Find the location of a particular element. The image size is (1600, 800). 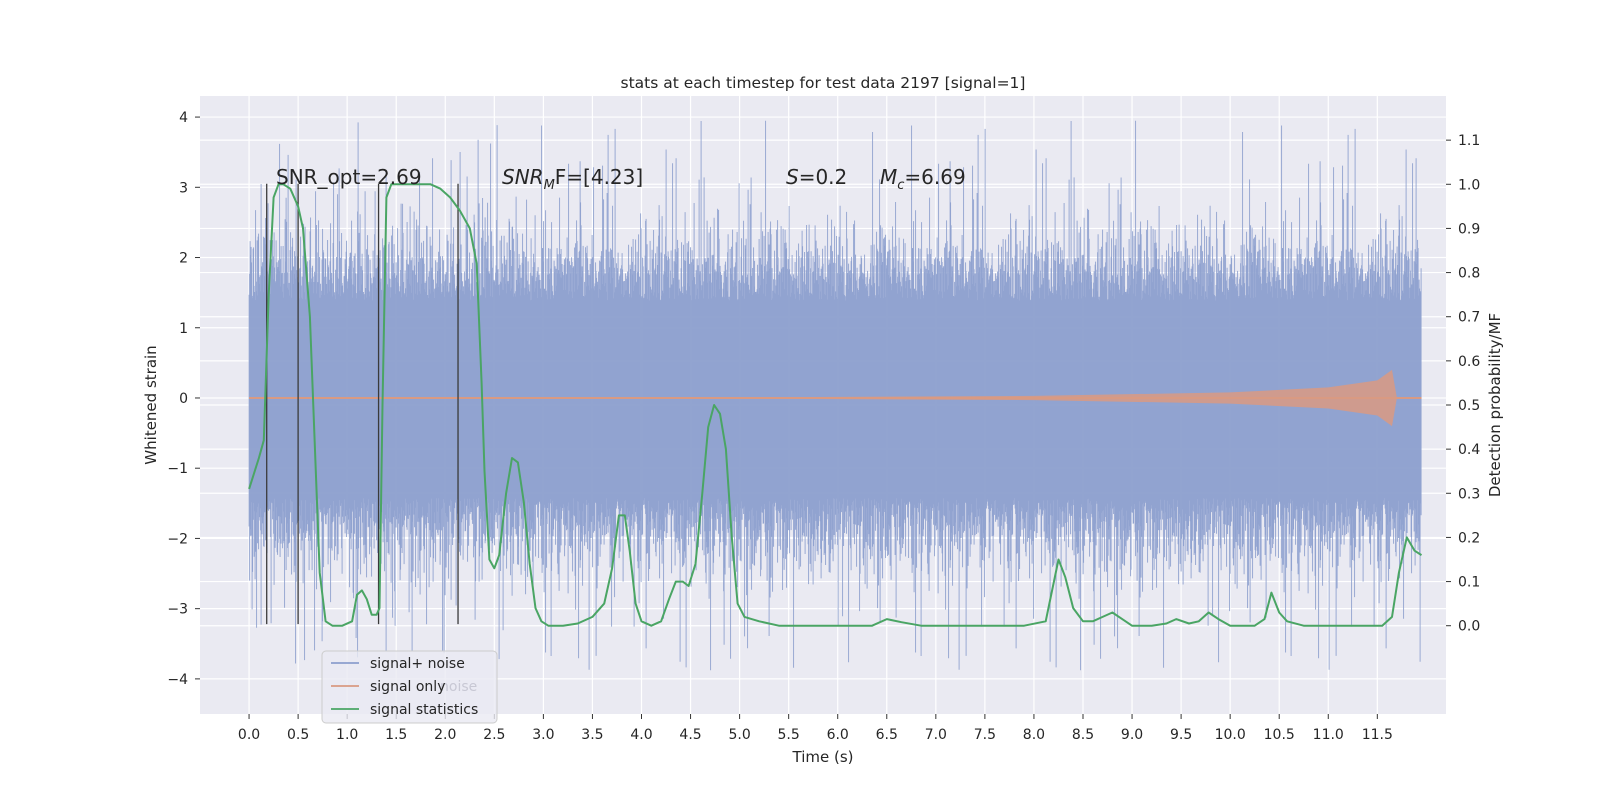

y-left-axis-ticks: 4 3 2 1 0 −1 −2 −3 −4 is located at coordinates (183, 399).